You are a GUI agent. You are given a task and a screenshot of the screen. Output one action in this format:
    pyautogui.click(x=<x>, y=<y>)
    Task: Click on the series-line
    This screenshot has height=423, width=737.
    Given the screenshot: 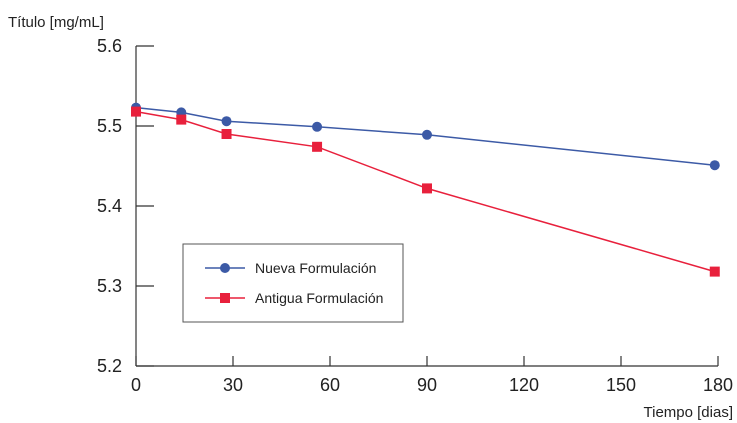 What is the action you would take?
    pyautogui.click(x=425, y=136)
    